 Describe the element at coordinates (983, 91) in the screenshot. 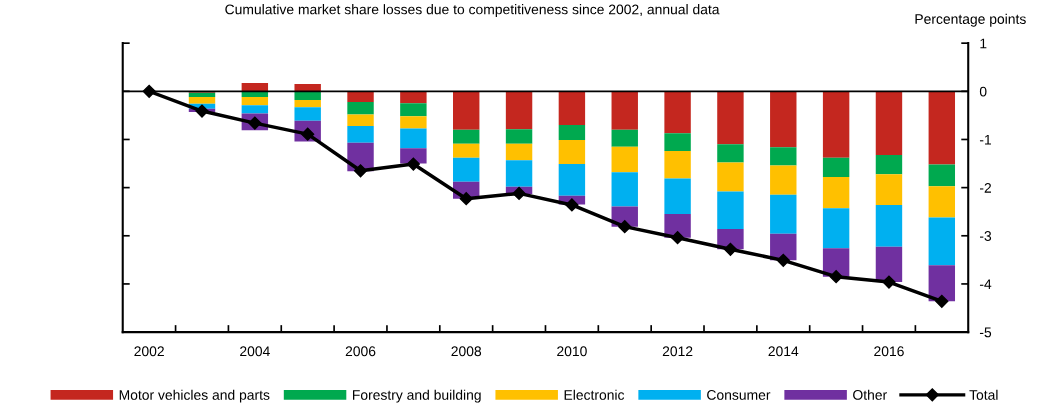

I see `y-tick-label: 0` at that location.